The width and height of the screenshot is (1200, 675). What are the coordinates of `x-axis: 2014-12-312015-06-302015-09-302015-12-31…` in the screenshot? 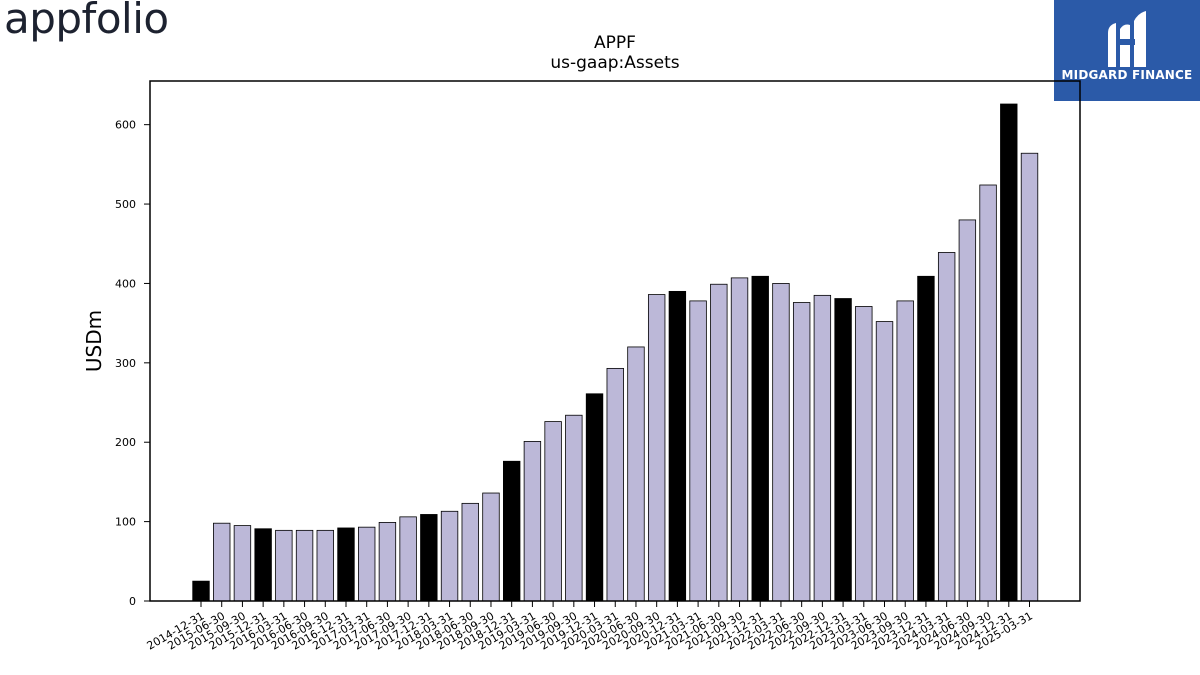 It's located at (590, 627).